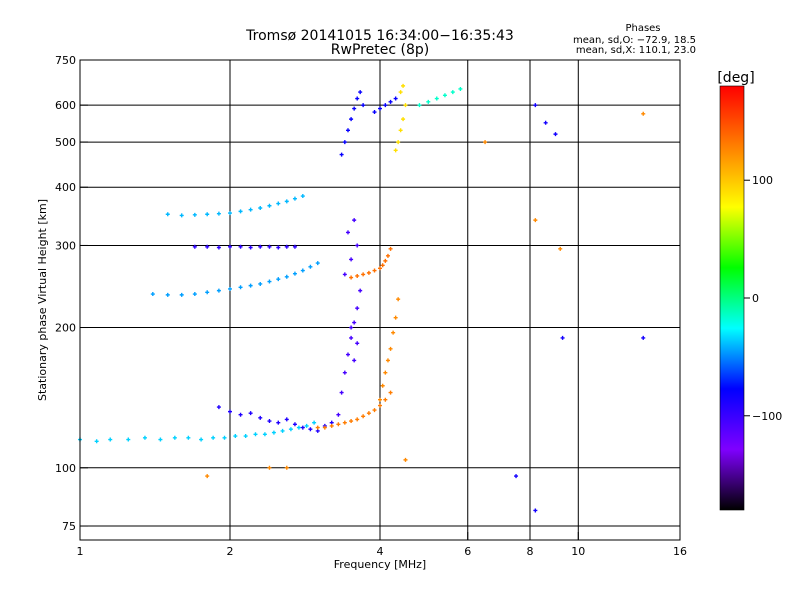 Image resolution: width=800 pixels, height=600 pixels. I want to click on y-axis-label: Stationary phase Virtual Height [km], so click(42, 300).